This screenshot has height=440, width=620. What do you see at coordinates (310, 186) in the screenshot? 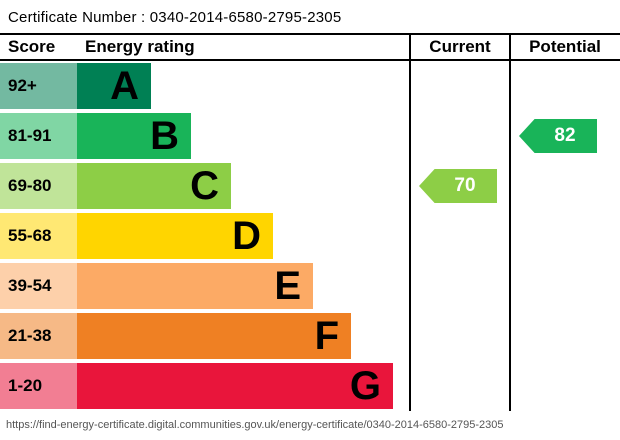
I see `band-row-c: 69-80 C` at bounding box center [310, 186].